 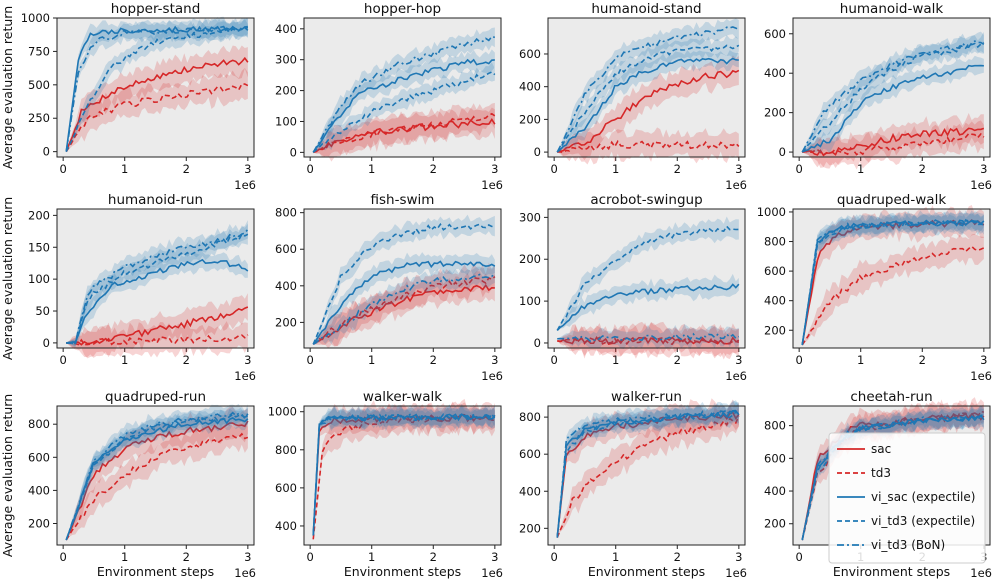 What do you see at coordinates (891, 397) in the screenshot?
I see `panel-title: cheetah-run` at bounding box center [891, 397].